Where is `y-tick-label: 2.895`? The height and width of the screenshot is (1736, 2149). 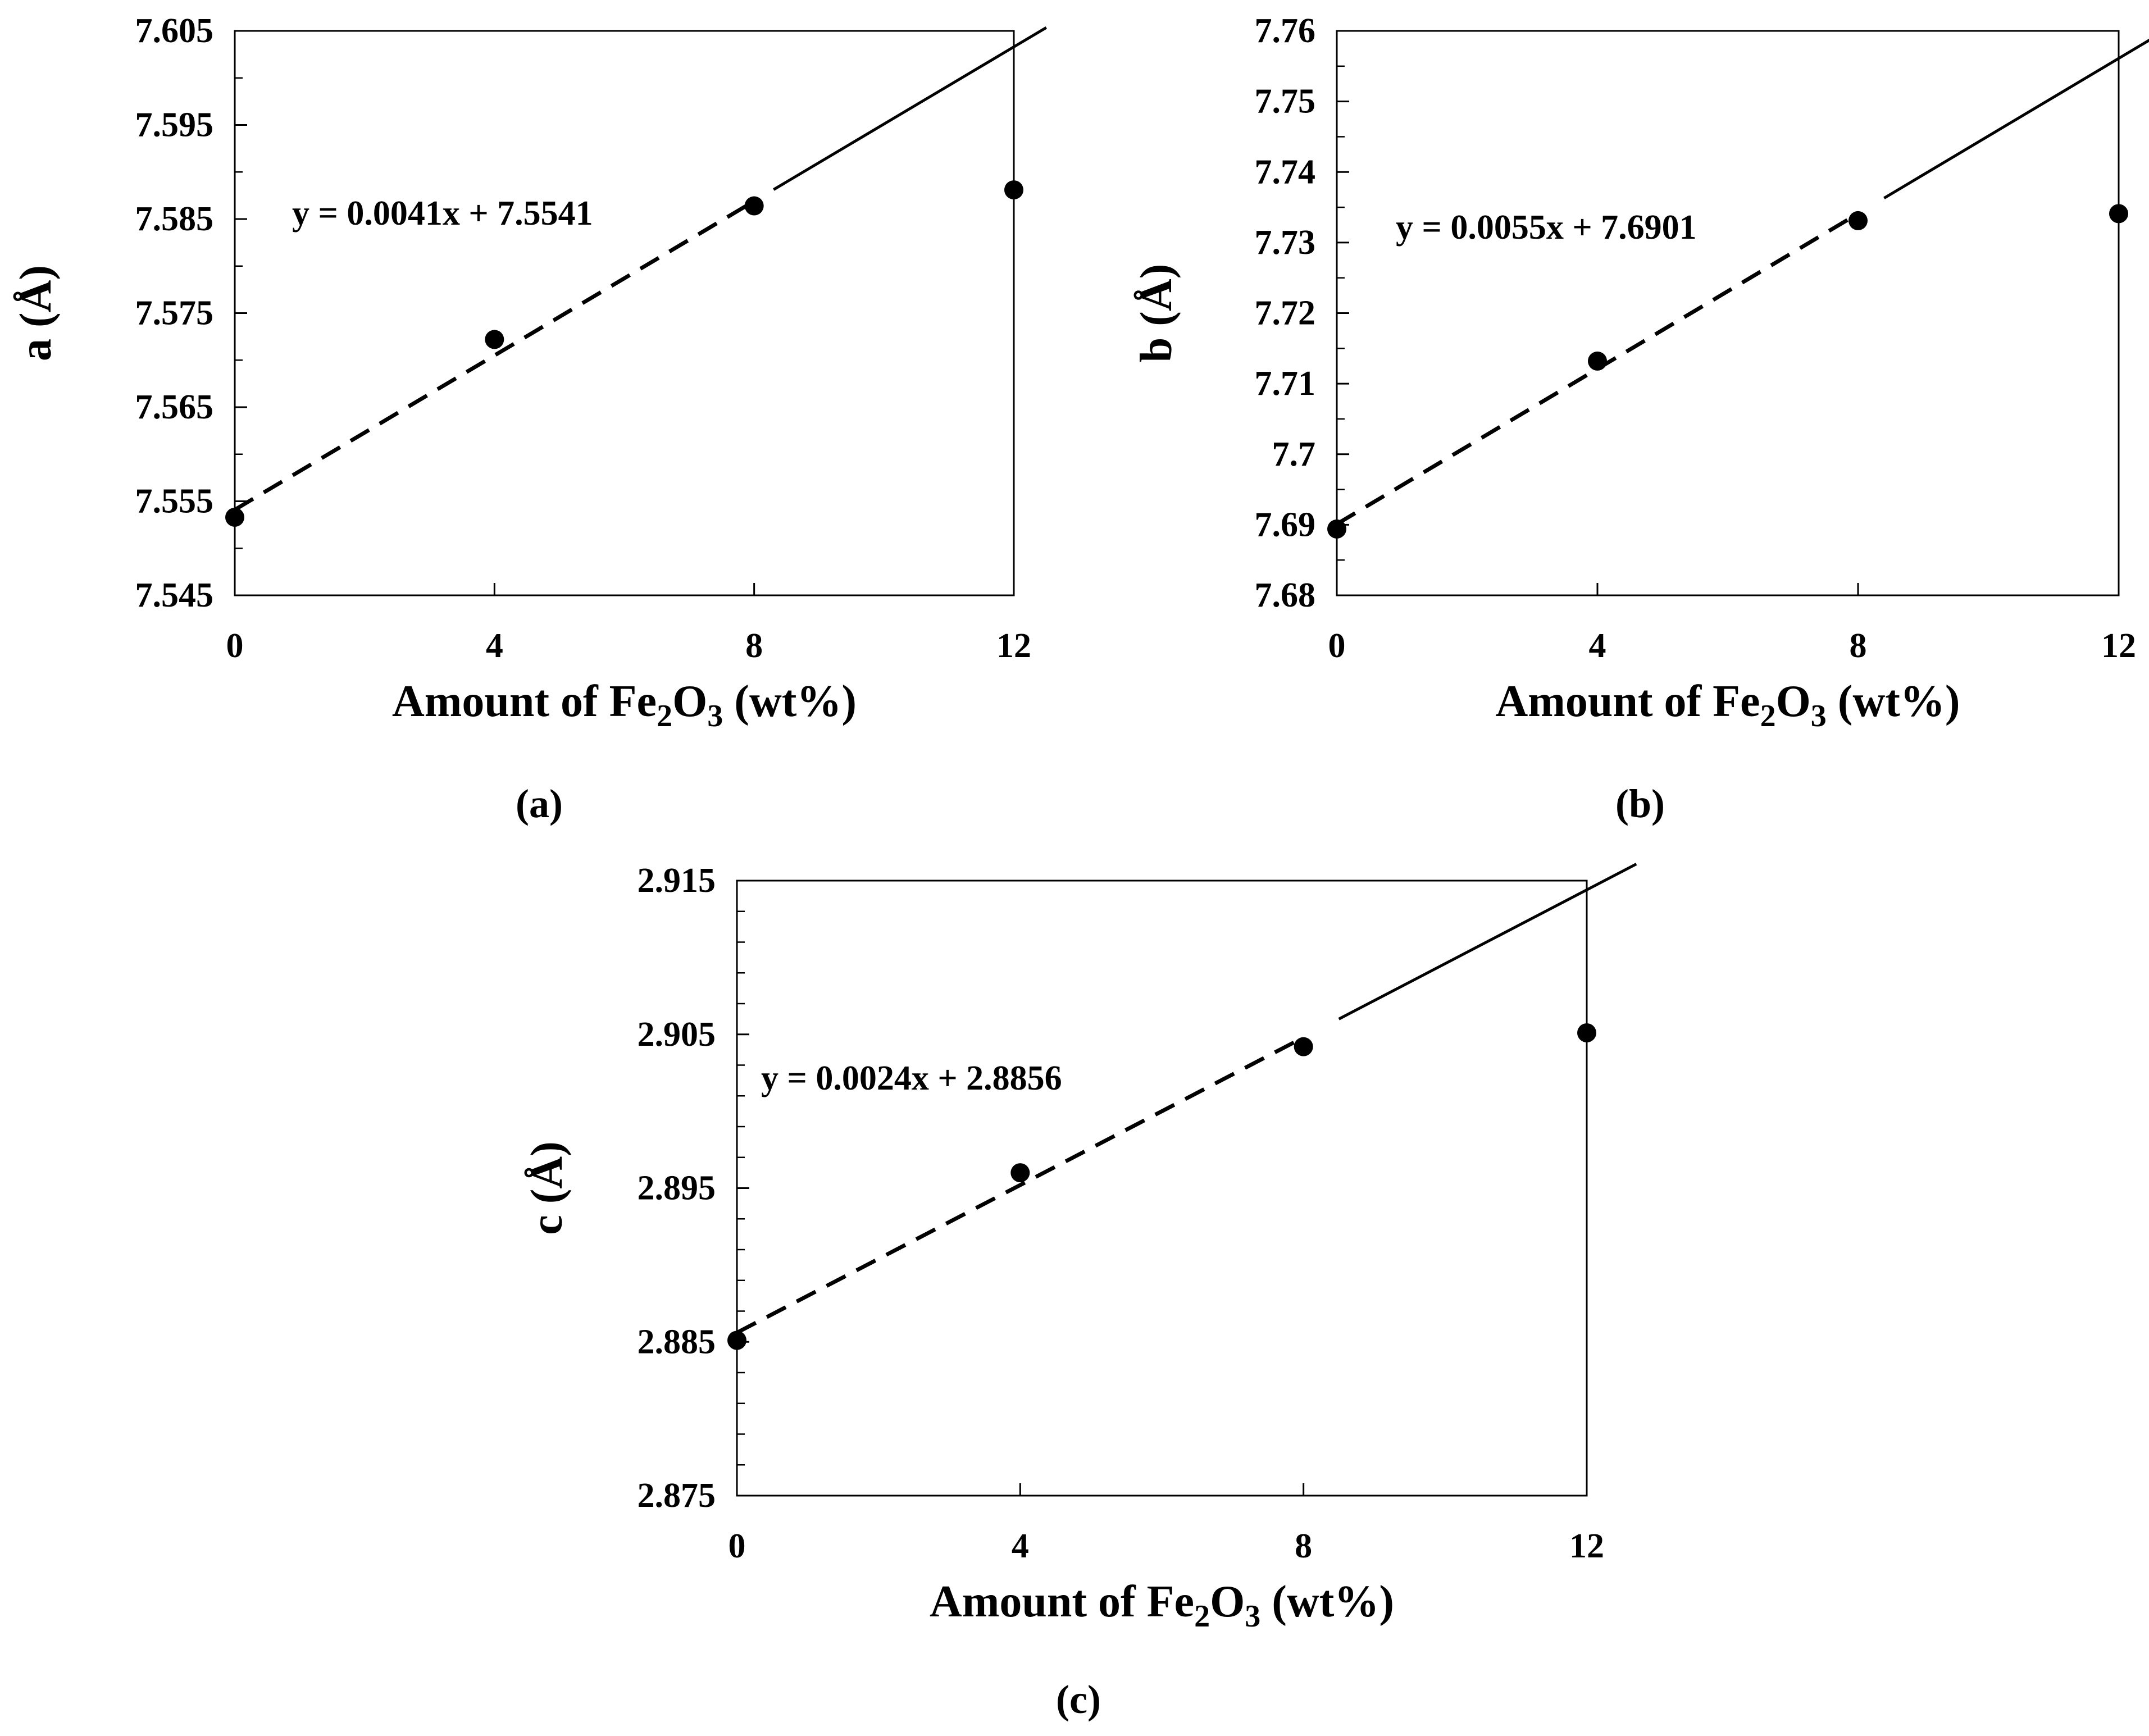
y-tick-label: 2.895 is located at coordinates (677, 1188).